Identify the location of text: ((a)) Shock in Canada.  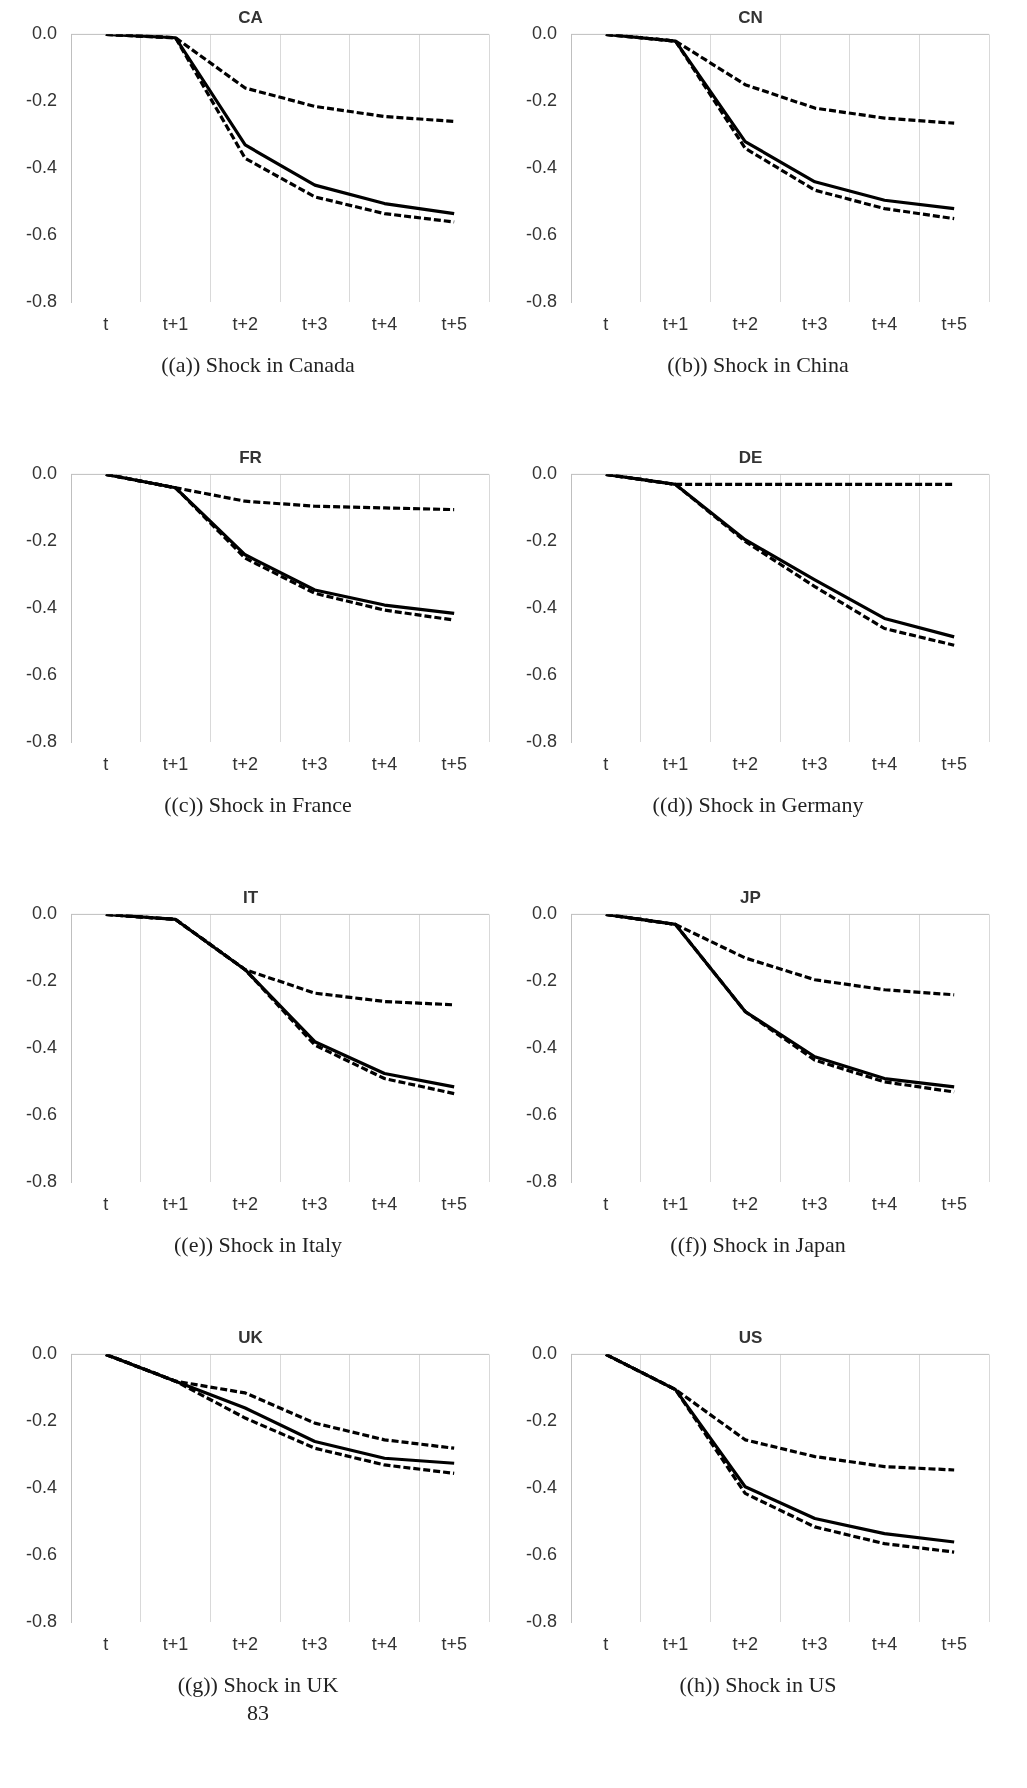
(258, 365).